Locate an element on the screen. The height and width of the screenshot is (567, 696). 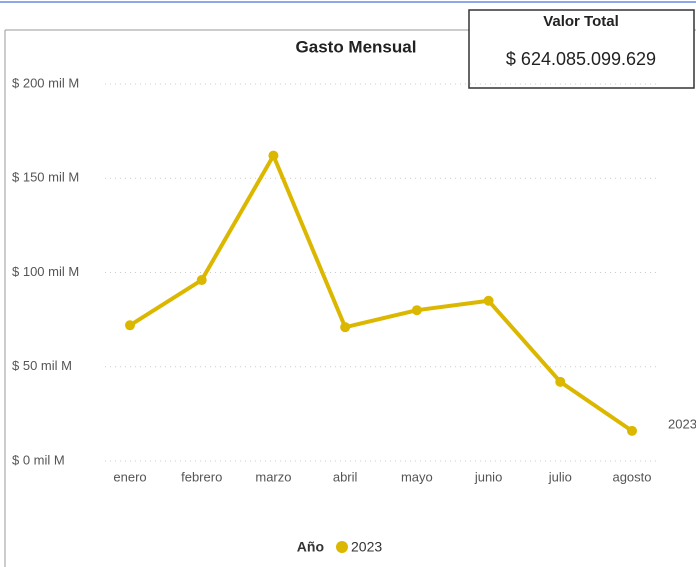
y-tick-label: $ 100 mil M is located at coordinates (45, 271).